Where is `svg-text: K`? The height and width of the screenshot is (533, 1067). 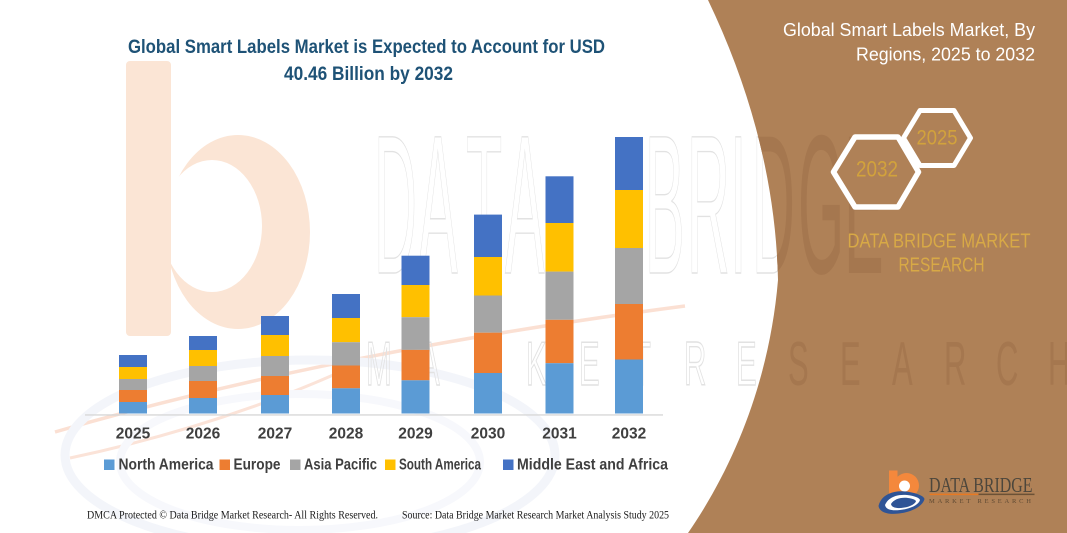
svg-text: K is located at coordinates (536, 365).